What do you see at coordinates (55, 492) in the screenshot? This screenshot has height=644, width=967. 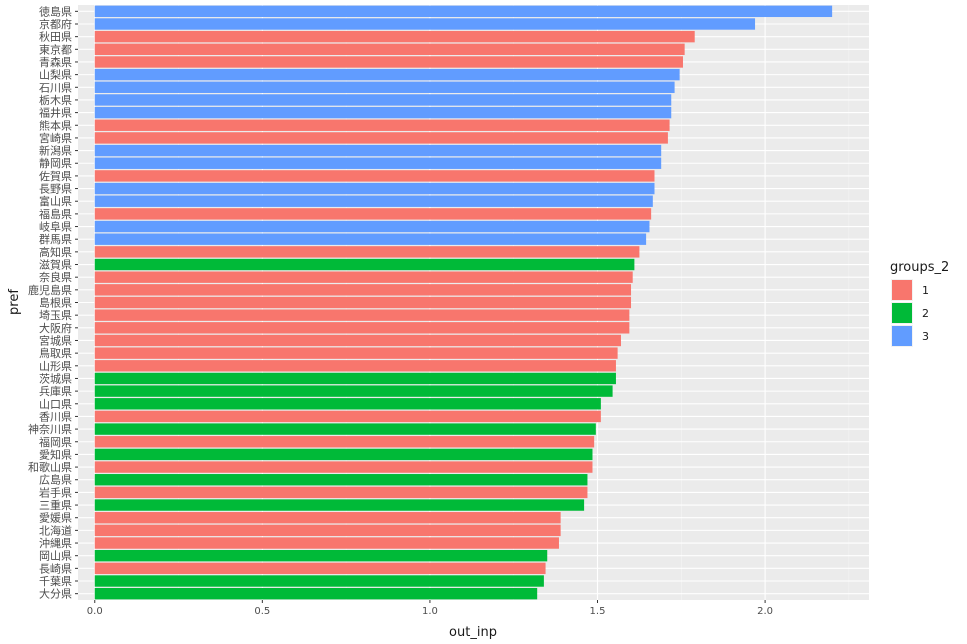 I see `y-tick-label: 岩手県` at bounding box center [55, 492].